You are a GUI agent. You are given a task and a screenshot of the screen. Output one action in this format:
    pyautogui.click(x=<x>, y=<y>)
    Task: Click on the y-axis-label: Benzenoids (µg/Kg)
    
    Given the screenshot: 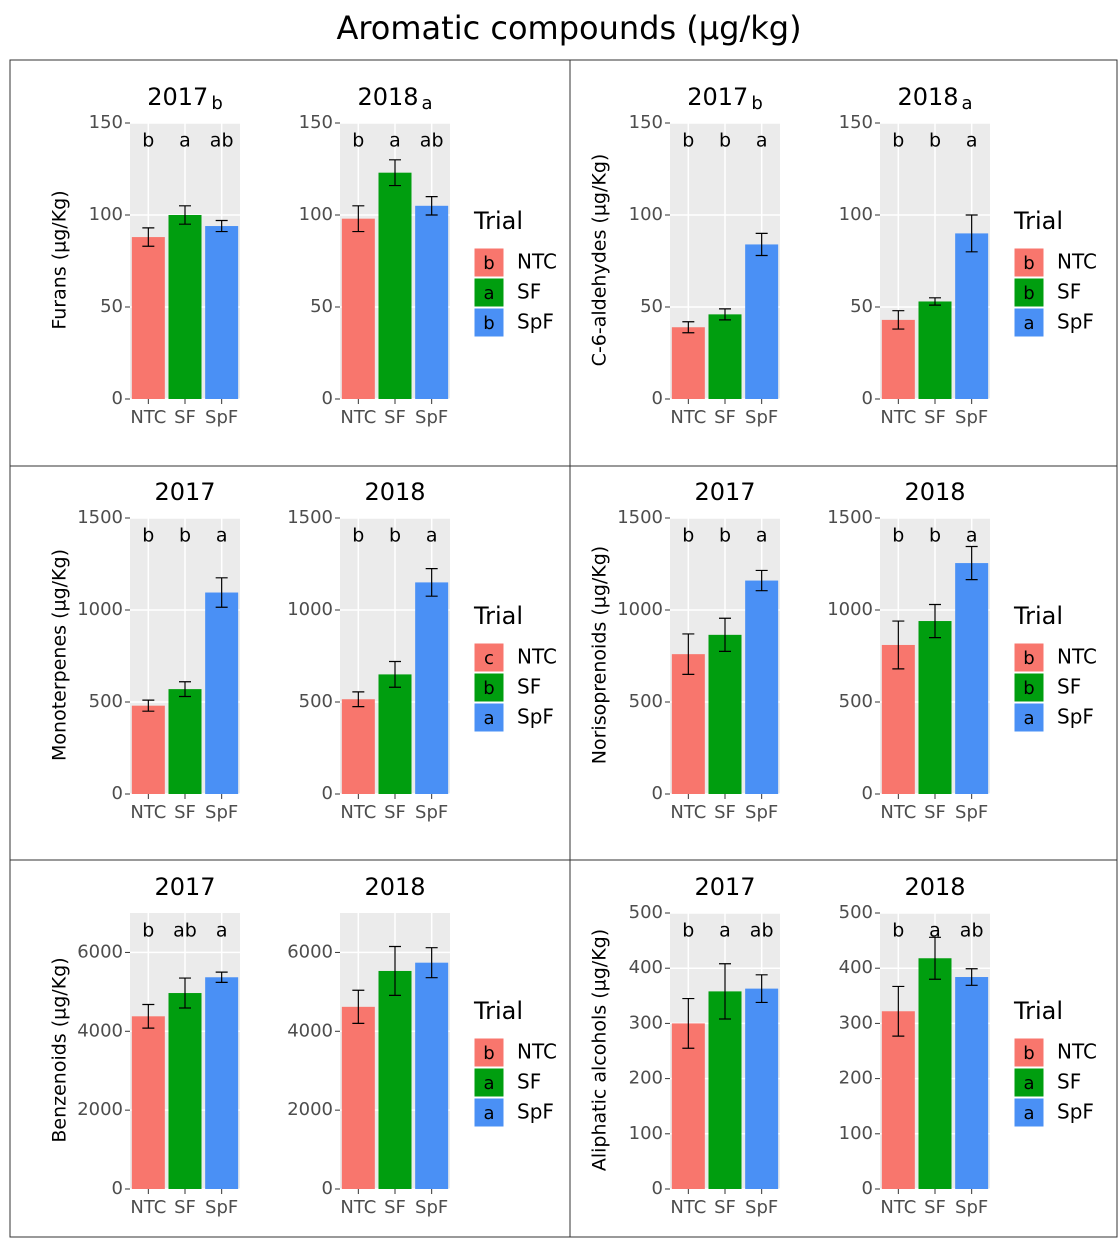 What is the action you would take?
    pyautogui.click(x=60, y=1049)
    